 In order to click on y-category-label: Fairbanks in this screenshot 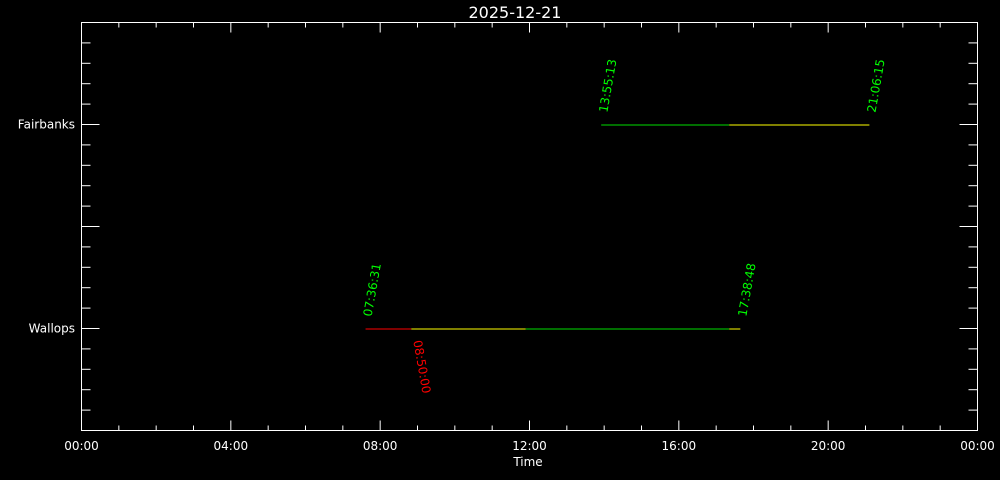, I will do `click(46, 125)`.